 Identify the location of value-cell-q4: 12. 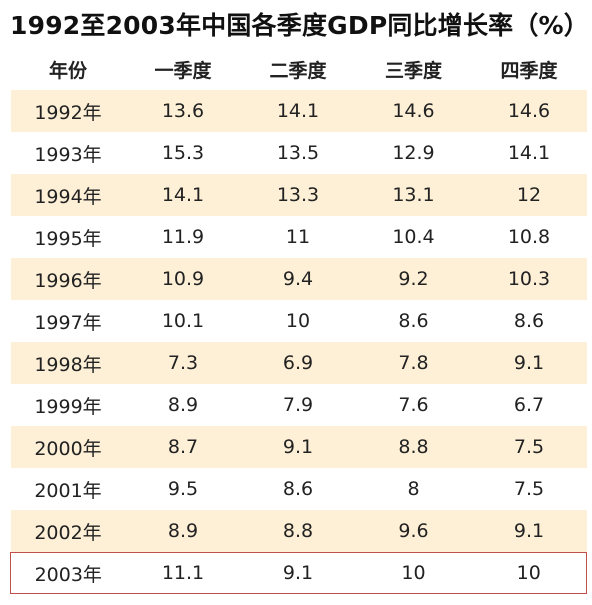
(529, 195).